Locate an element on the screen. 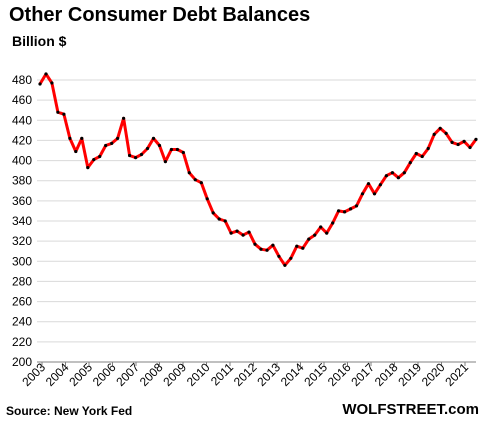 The height and width of the screenshot is (425, 487). y-tick-label: 440 is located at coordinates (22, 120).